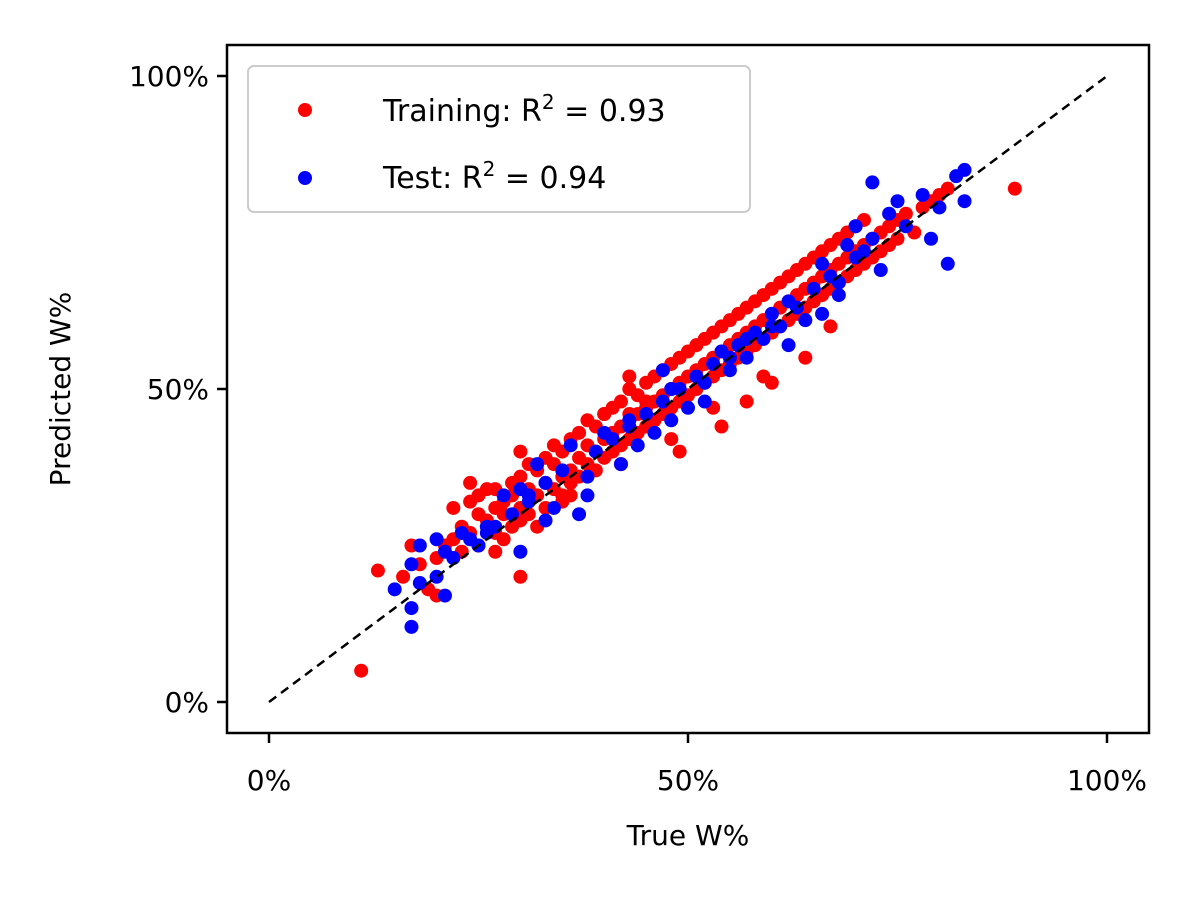 This screenshot has height=900, width=1200. What do you see at coordinates (494, 176) in the screenshot?
I see `legend-entry-test: Test: R2 = 0.94` at bounding box center [494, 176].